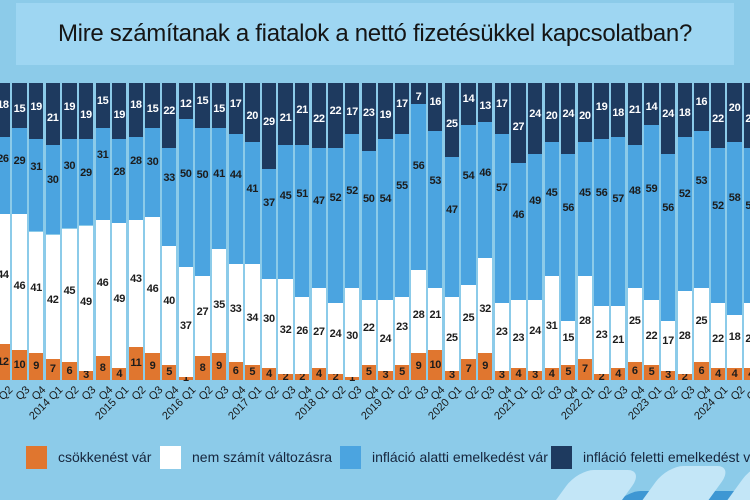  What do you see at coordinates (4, 159) in the screenshot?
I see `value-label: 26` at bounding box center [4, 159].